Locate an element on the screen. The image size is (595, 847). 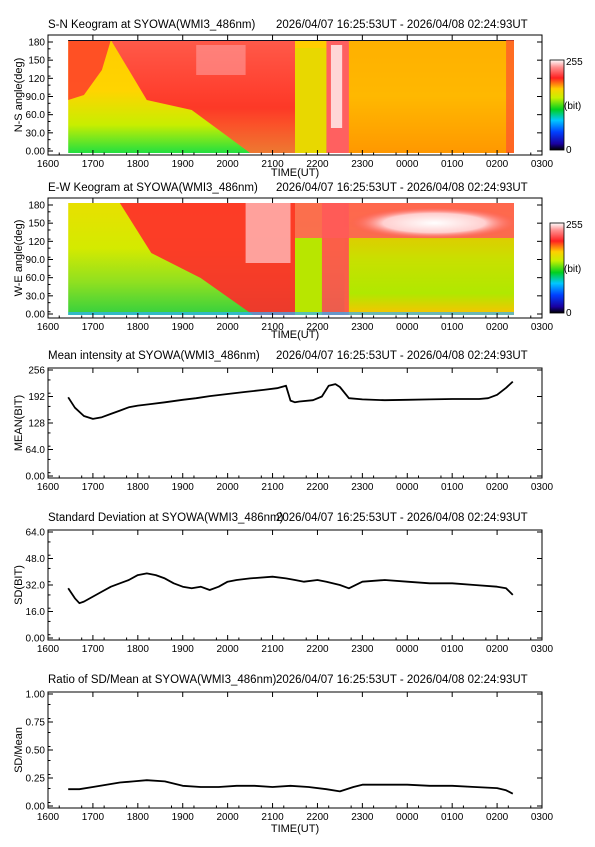
chart-title: S-N Keogram at SYOWA(WMI3_486nm) is located at coordinates (151, 25).